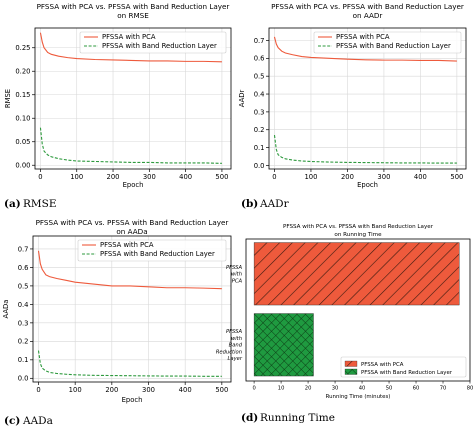 This screenshot has width=474, height=429. What do you see at coordinates (242, 99) in the screenshot?
I see `y-axis-label: AADr` at bounding box center [242, 99].